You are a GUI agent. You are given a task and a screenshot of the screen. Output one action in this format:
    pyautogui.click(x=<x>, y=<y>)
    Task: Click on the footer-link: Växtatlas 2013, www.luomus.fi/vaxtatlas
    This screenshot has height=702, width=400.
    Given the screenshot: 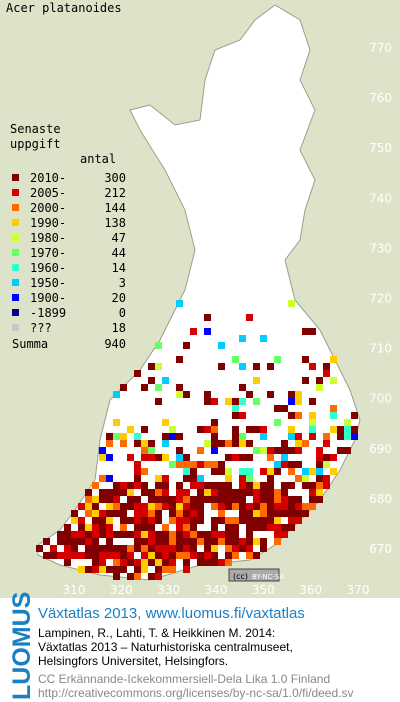 What is the action you would take?
    pyautogui.click(x=171, y=613)
    